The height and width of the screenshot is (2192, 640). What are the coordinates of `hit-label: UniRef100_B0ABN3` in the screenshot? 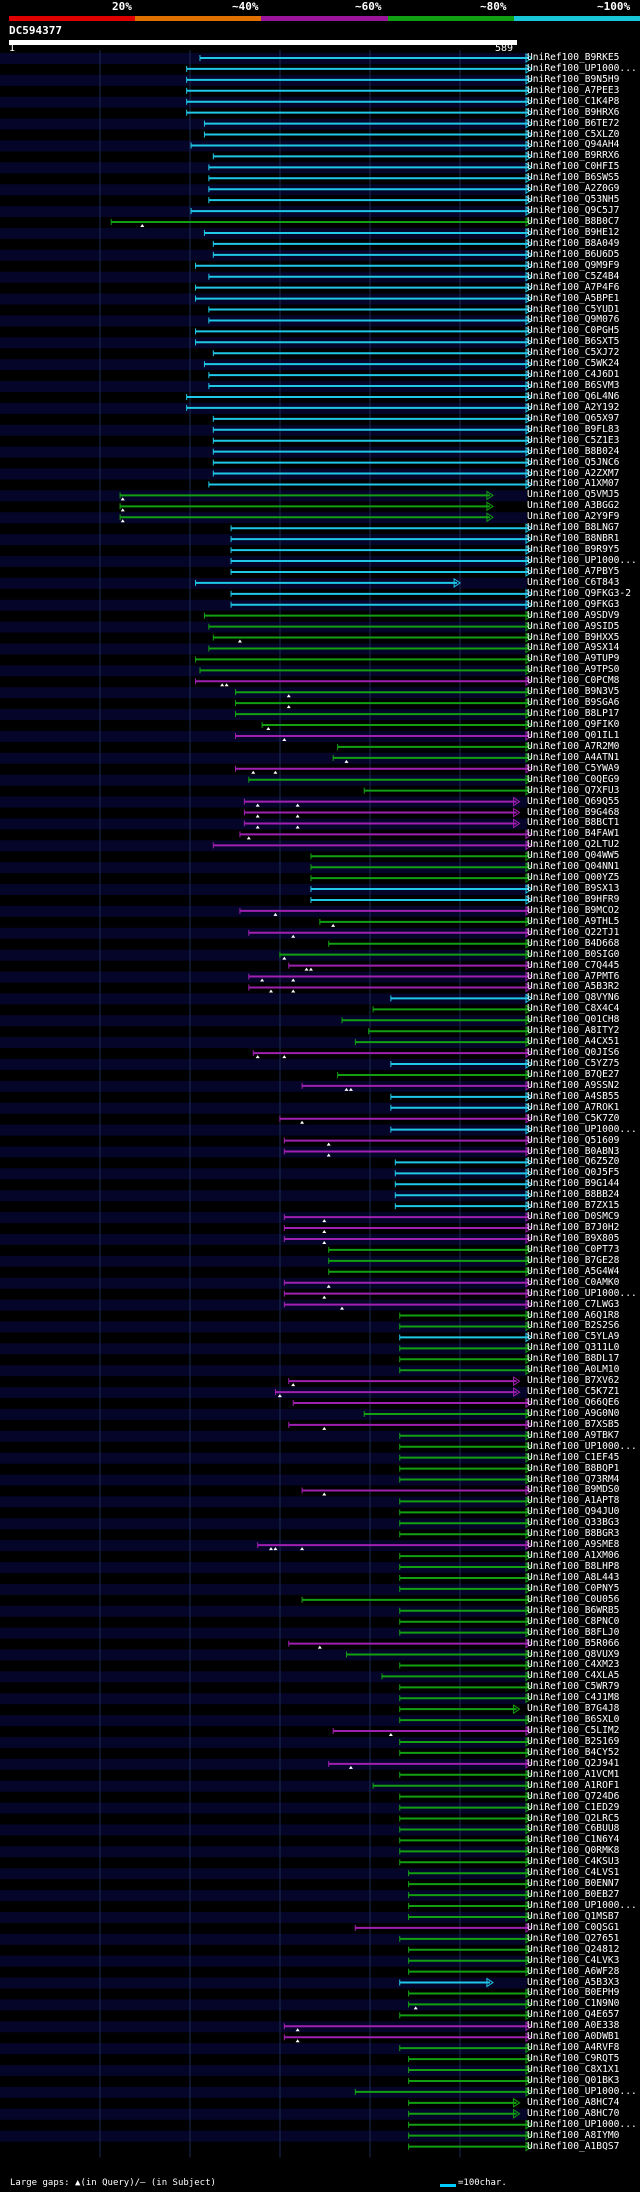 It's located at (573, 1151).